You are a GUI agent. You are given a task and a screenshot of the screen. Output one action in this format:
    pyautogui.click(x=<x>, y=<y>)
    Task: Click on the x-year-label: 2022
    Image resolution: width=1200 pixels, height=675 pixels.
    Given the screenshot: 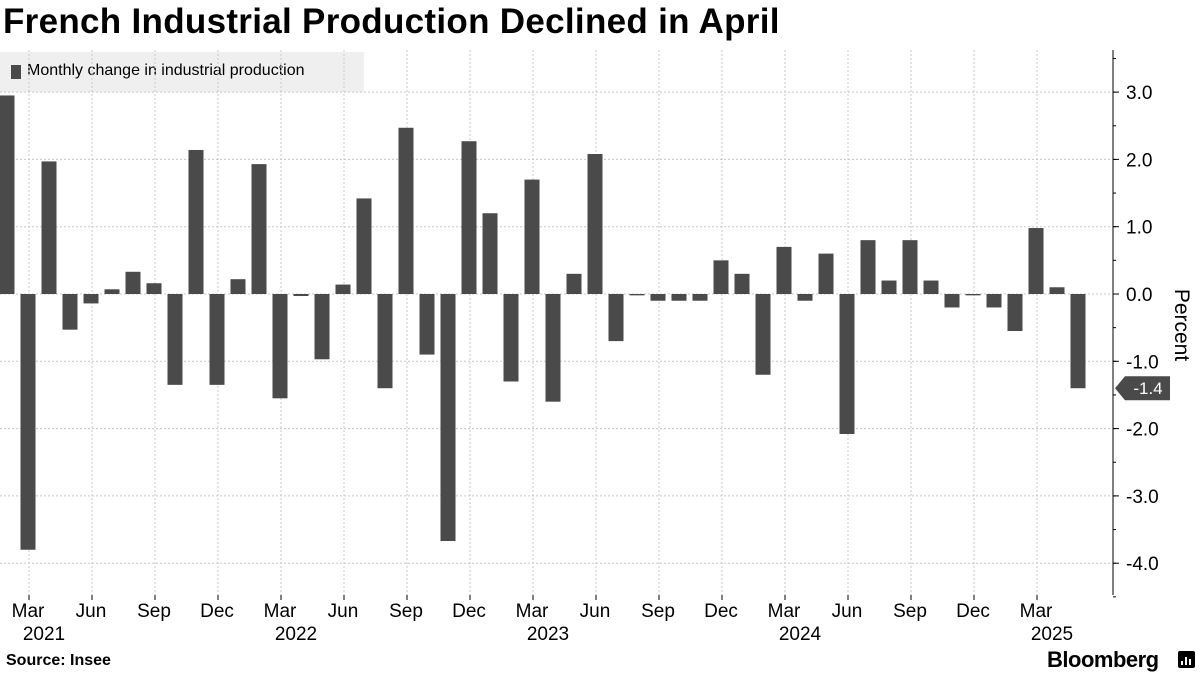 What is the action you would take?
    pyautogui.click(x=296, y=634)
    